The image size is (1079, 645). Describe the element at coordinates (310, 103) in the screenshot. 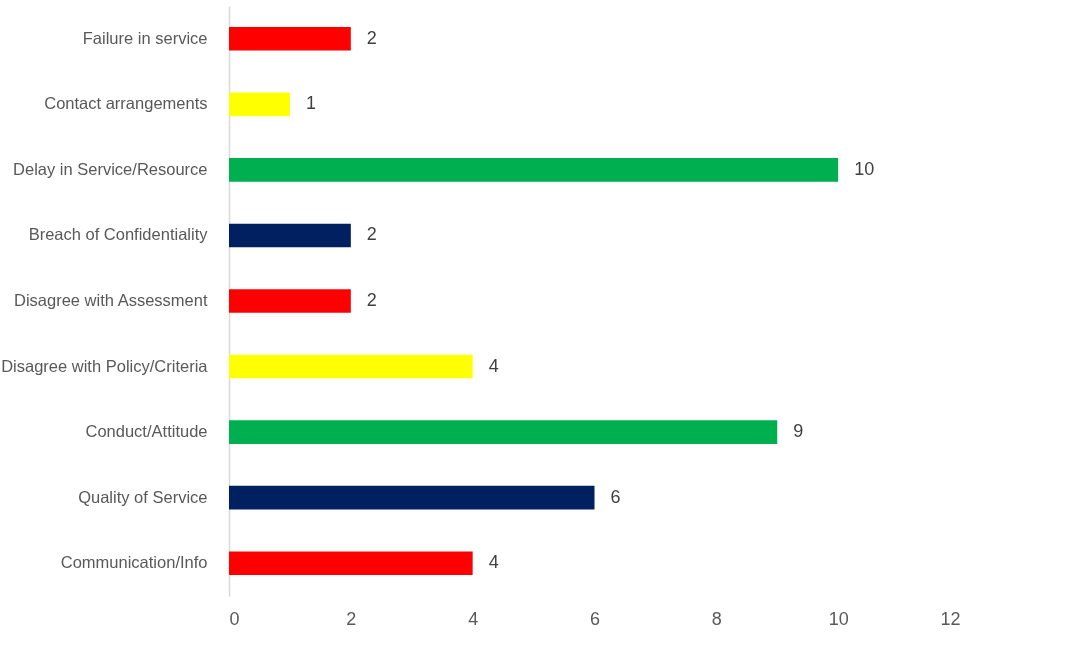

I see `data-label: 1` at that location.